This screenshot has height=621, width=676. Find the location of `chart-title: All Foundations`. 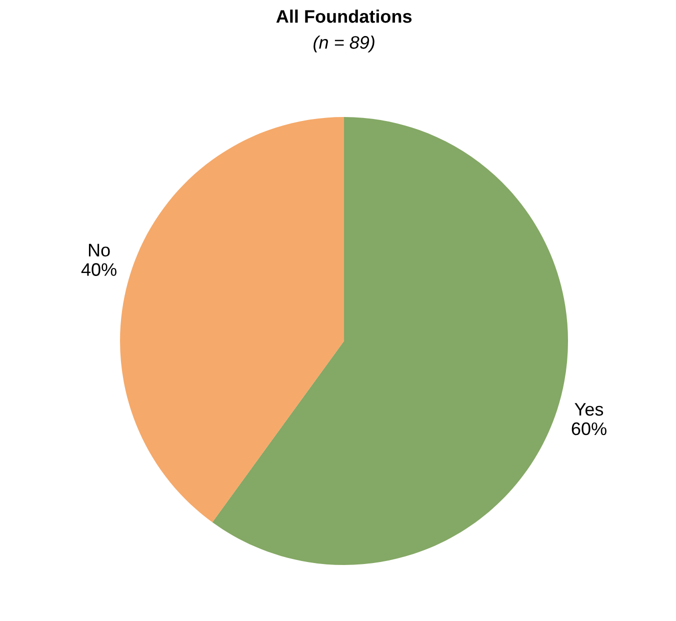

chart-title: All Foundations is located at coordinates (344, 16).